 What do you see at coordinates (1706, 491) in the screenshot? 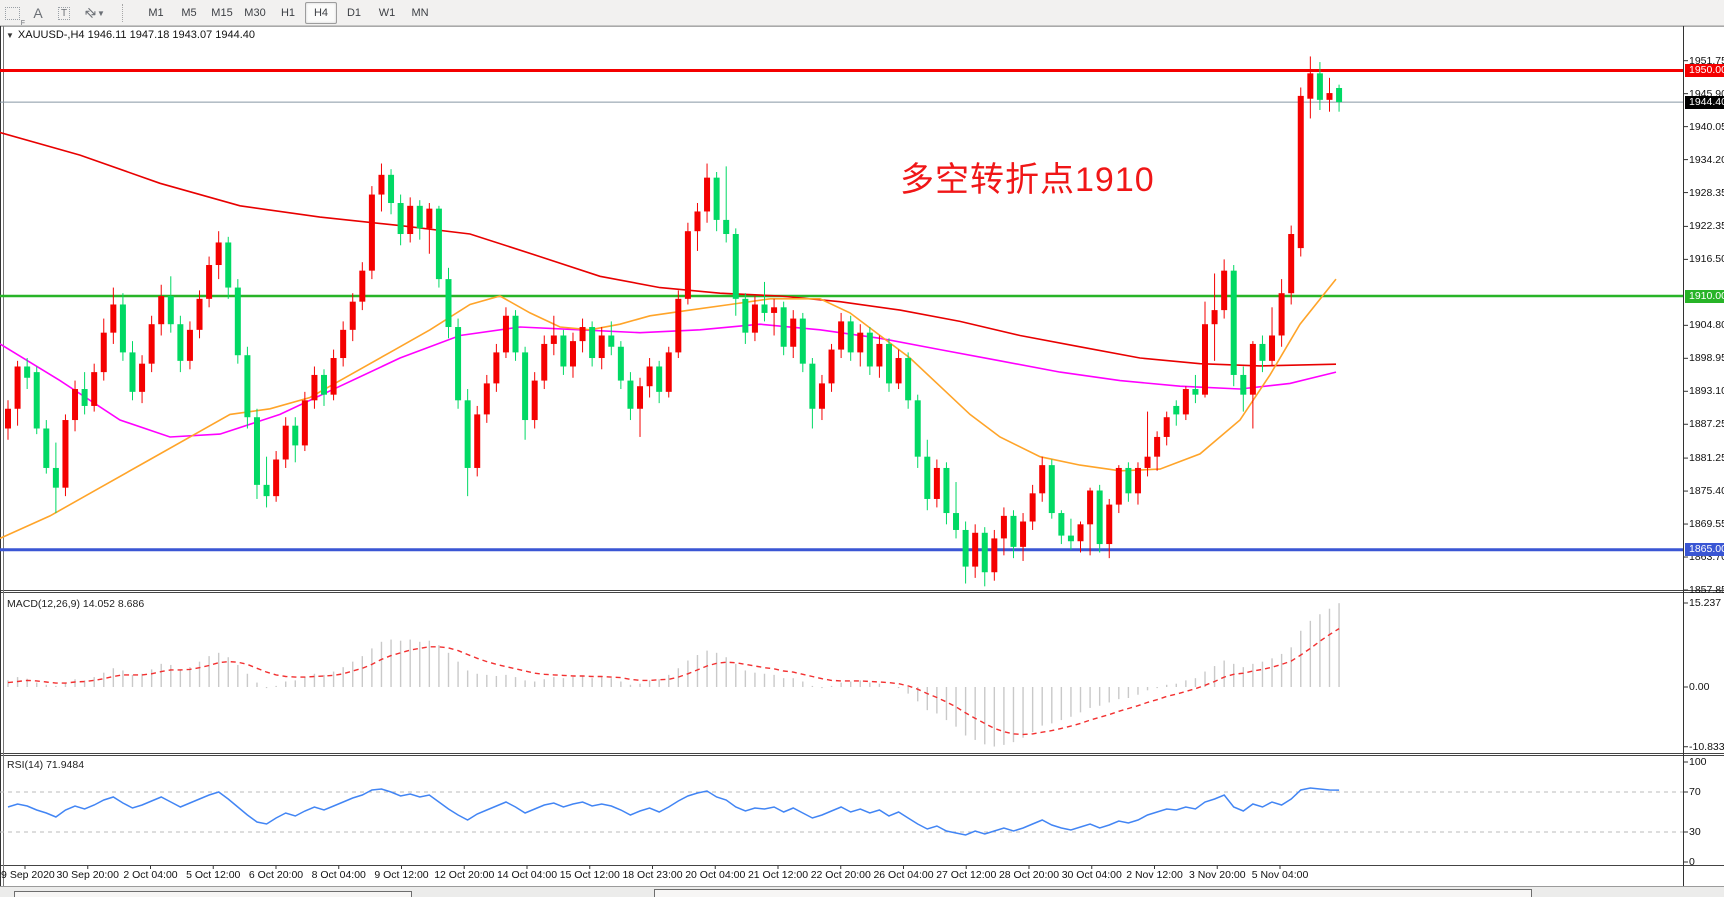
I see `price-tick-label: 1875.40` at bounding box center [1706, 491].